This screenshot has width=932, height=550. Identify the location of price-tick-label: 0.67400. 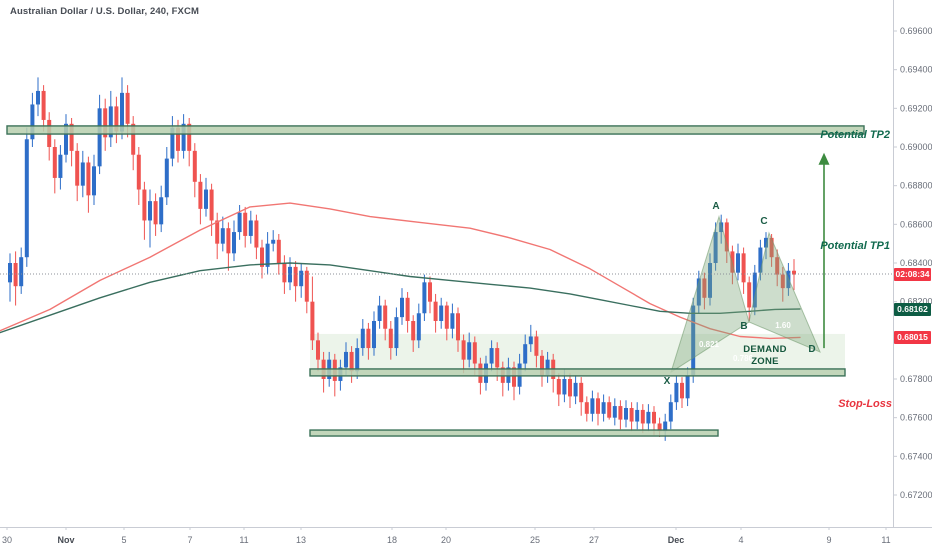
(916, 456).